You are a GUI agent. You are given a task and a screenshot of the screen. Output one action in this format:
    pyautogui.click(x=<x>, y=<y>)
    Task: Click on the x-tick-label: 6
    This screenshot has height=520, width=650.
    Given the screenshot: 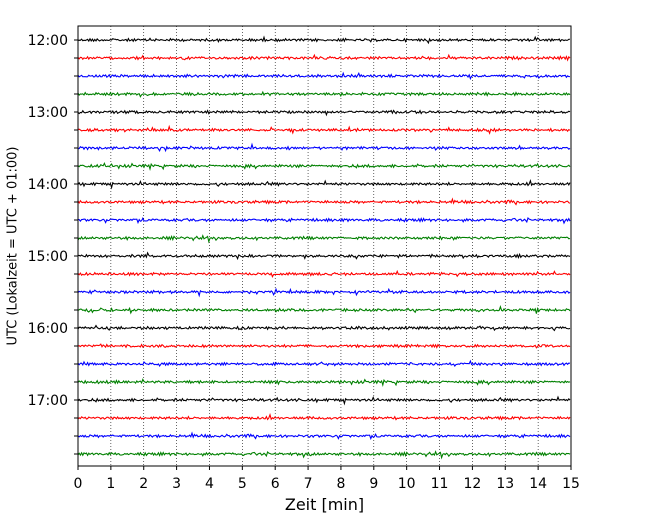 What is the action you would take?
    pyautogui.click(x=275, y=484)
    